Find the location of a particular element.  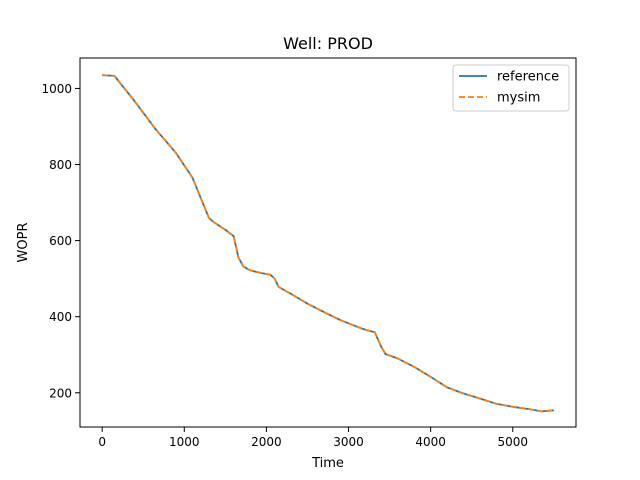

x-tick-label: 3000 is located at coordinates (348, 442).